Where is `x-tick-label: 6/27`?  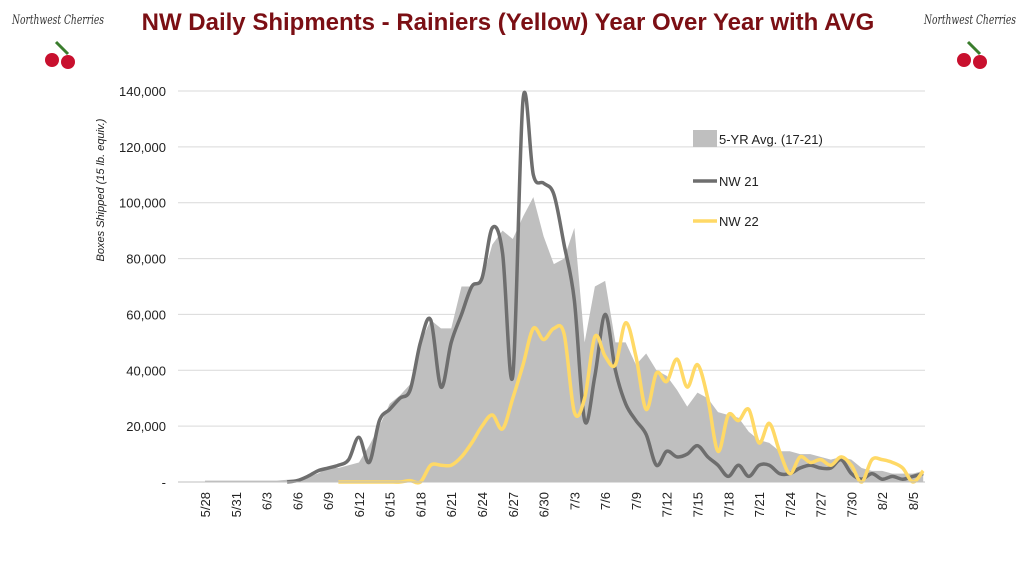 x-tick-label: 6/27 is located at coordinates (513, 504).